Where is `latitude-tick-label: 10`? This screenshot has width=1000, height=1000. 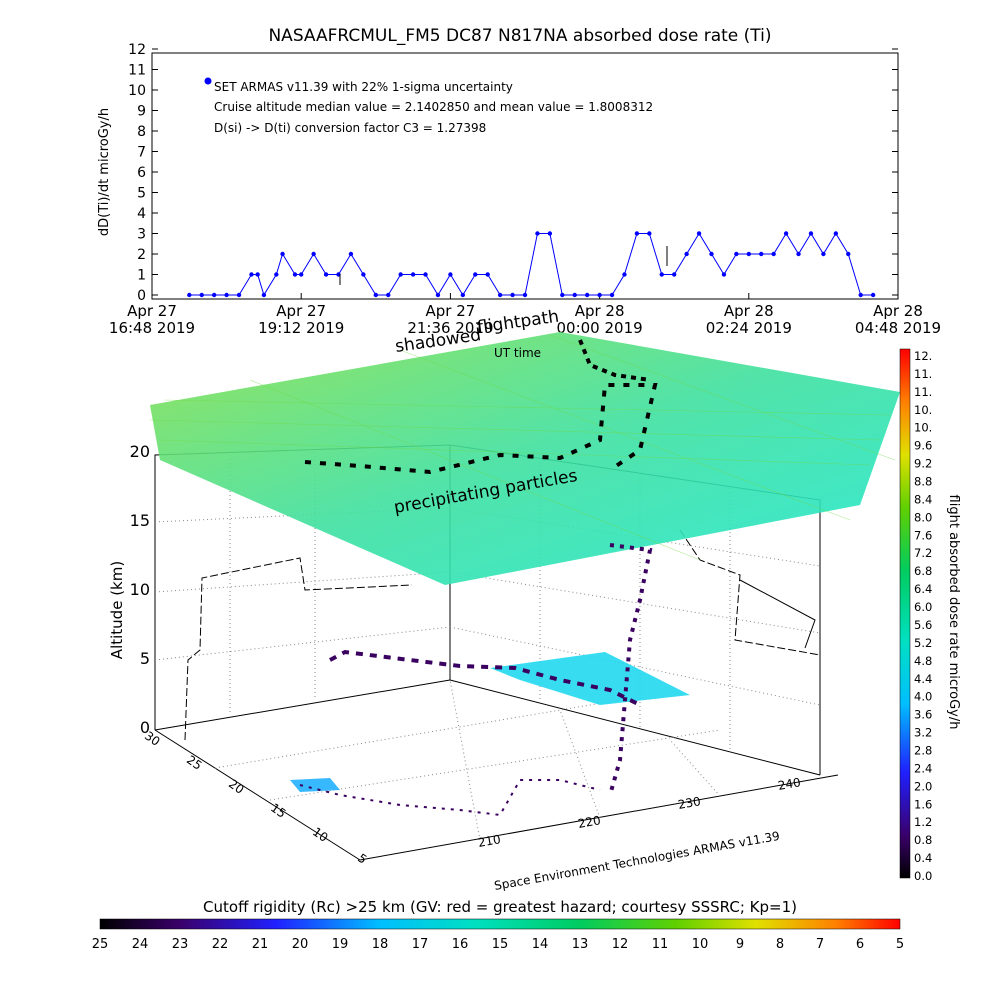 latitude-tick-label: 10 is located at coordinates (320, 835).